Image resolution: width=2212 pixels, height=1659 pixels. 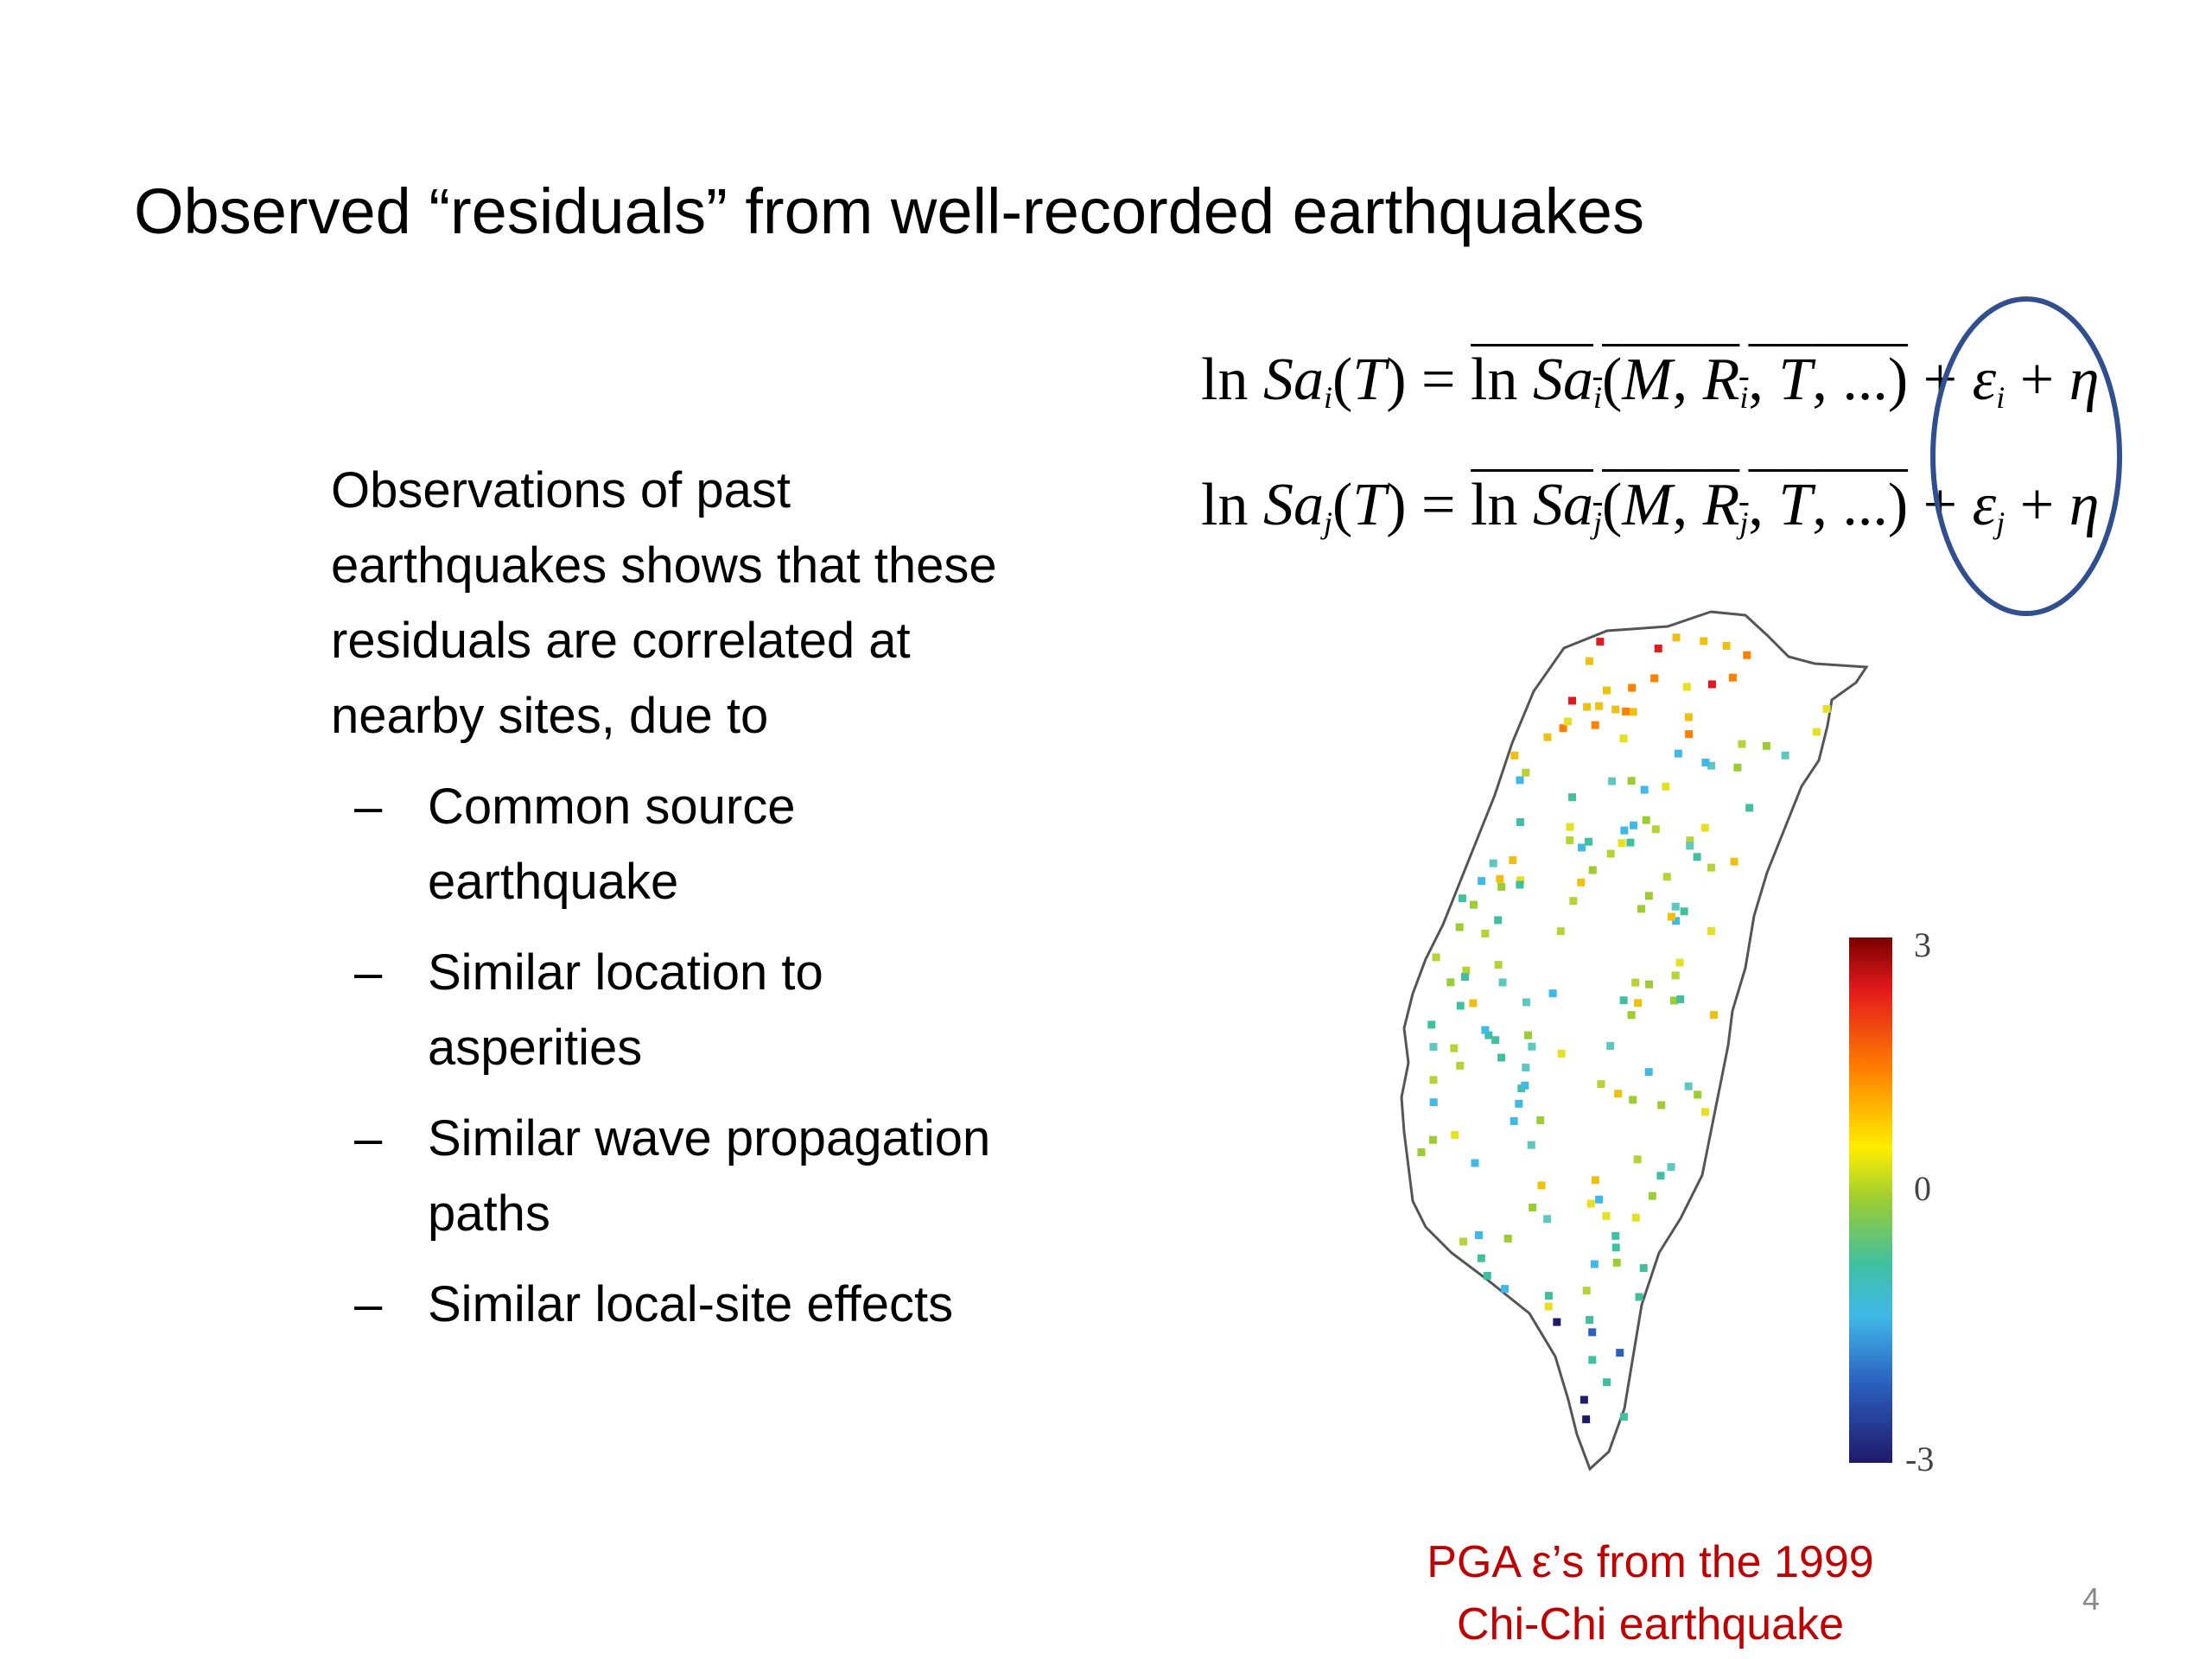 What do you see at coordinates (1650, 1593) in the screenshot?
I see `figure-caption: PGA ε’s from the 1999 Chi-Chi earthquake` at bounding box center [1650, 1593].